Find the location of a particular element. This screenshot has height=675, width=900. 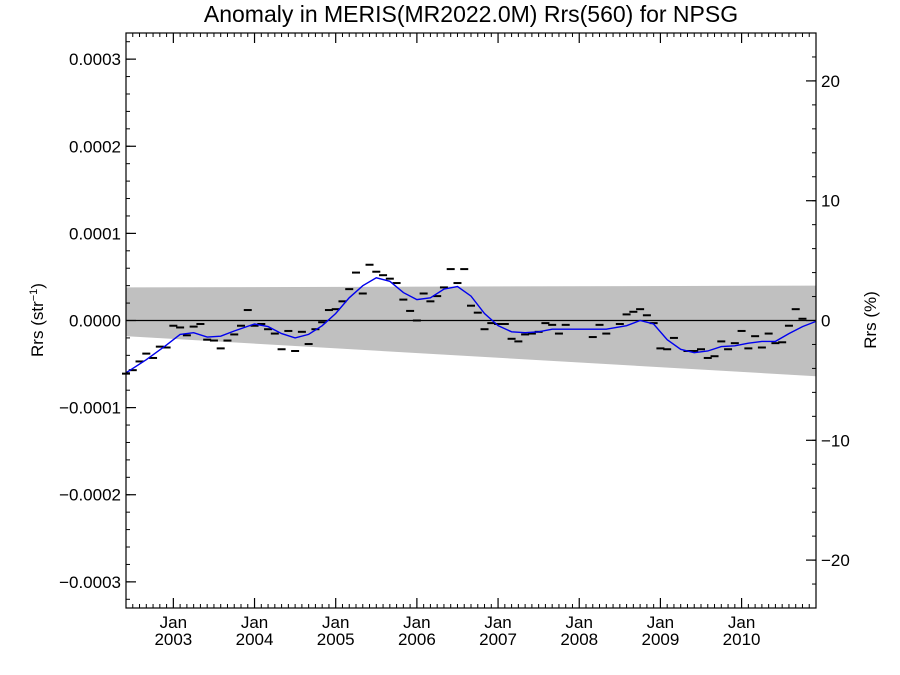

right-y-tick-label: −10 is located at coordinates (835, 440).